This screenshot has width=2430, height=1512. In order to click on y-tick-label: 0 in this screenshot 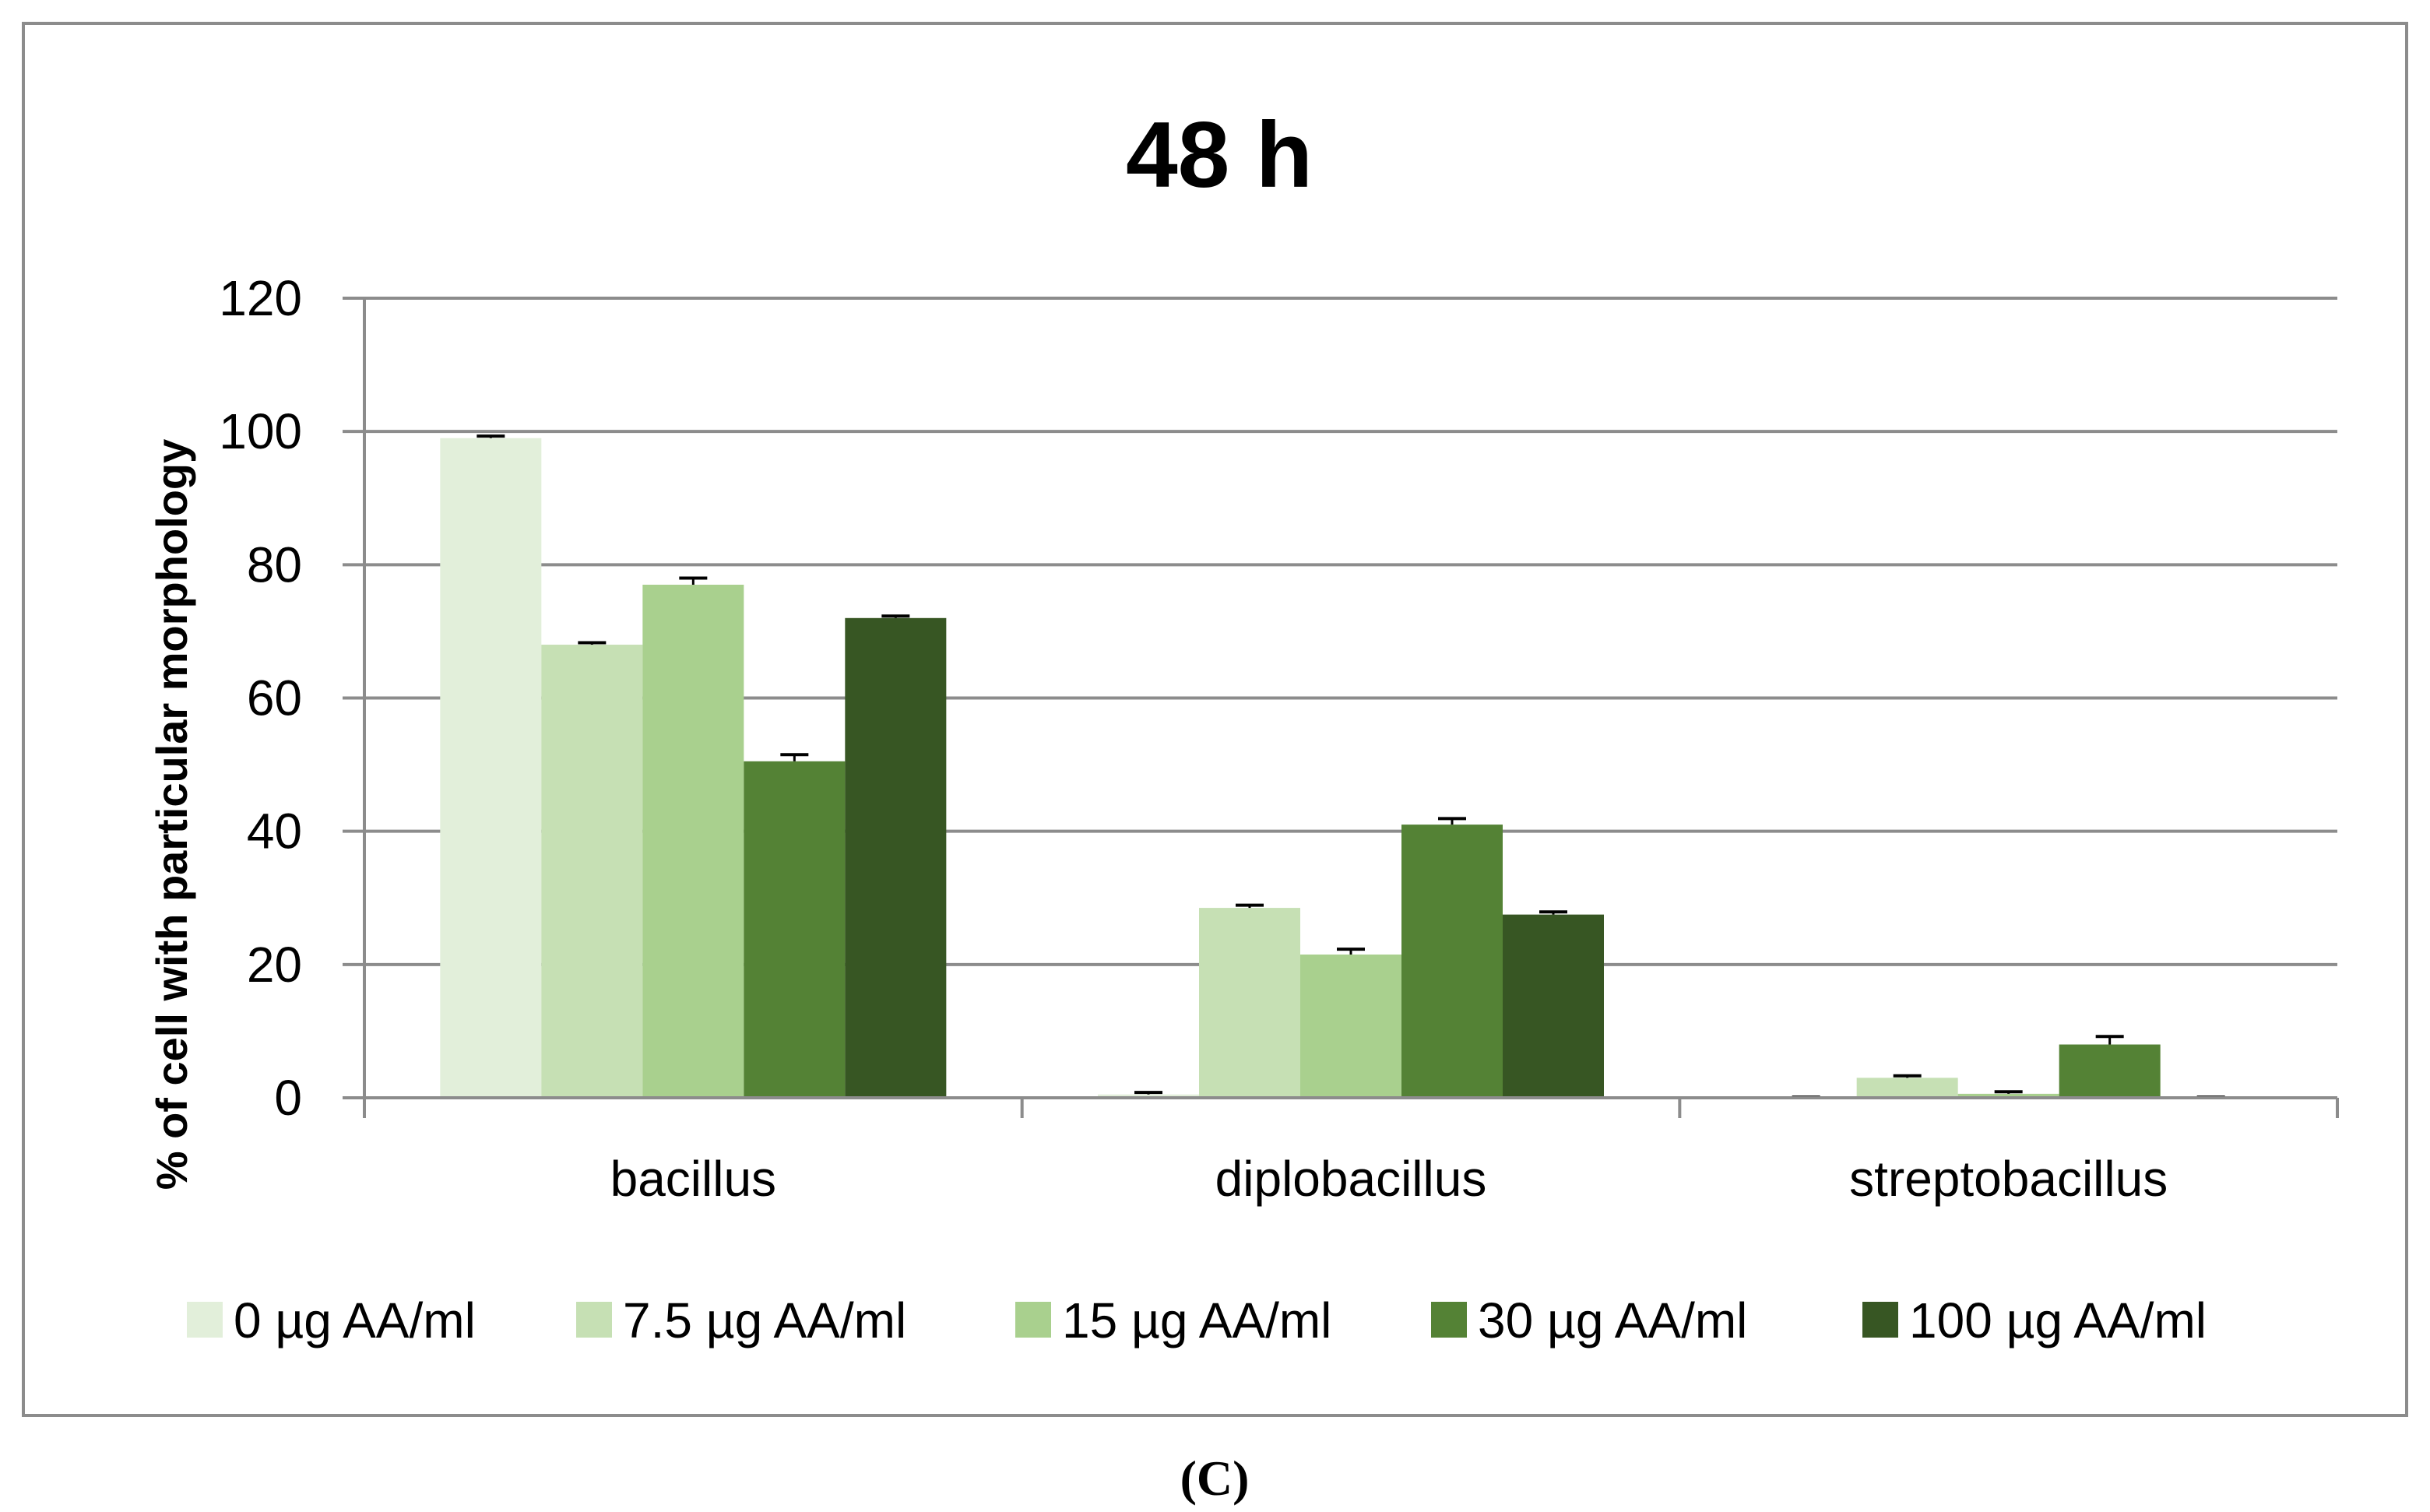, I will do `click(288, 1098)`.